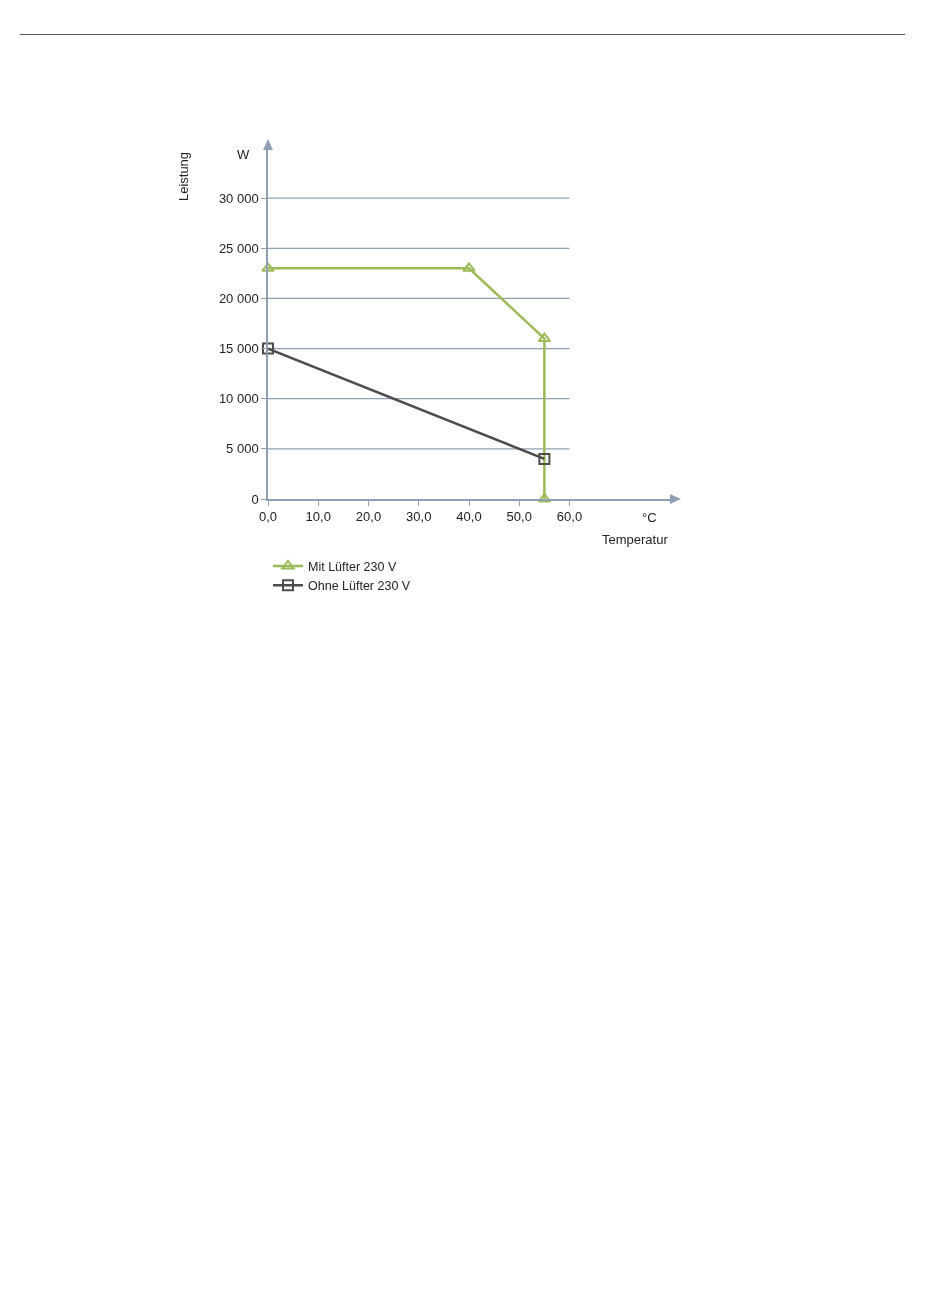  Describe the element at coordinates (238, 198) in the screenshot. I see `y-tick-label: 30 000` at that location.